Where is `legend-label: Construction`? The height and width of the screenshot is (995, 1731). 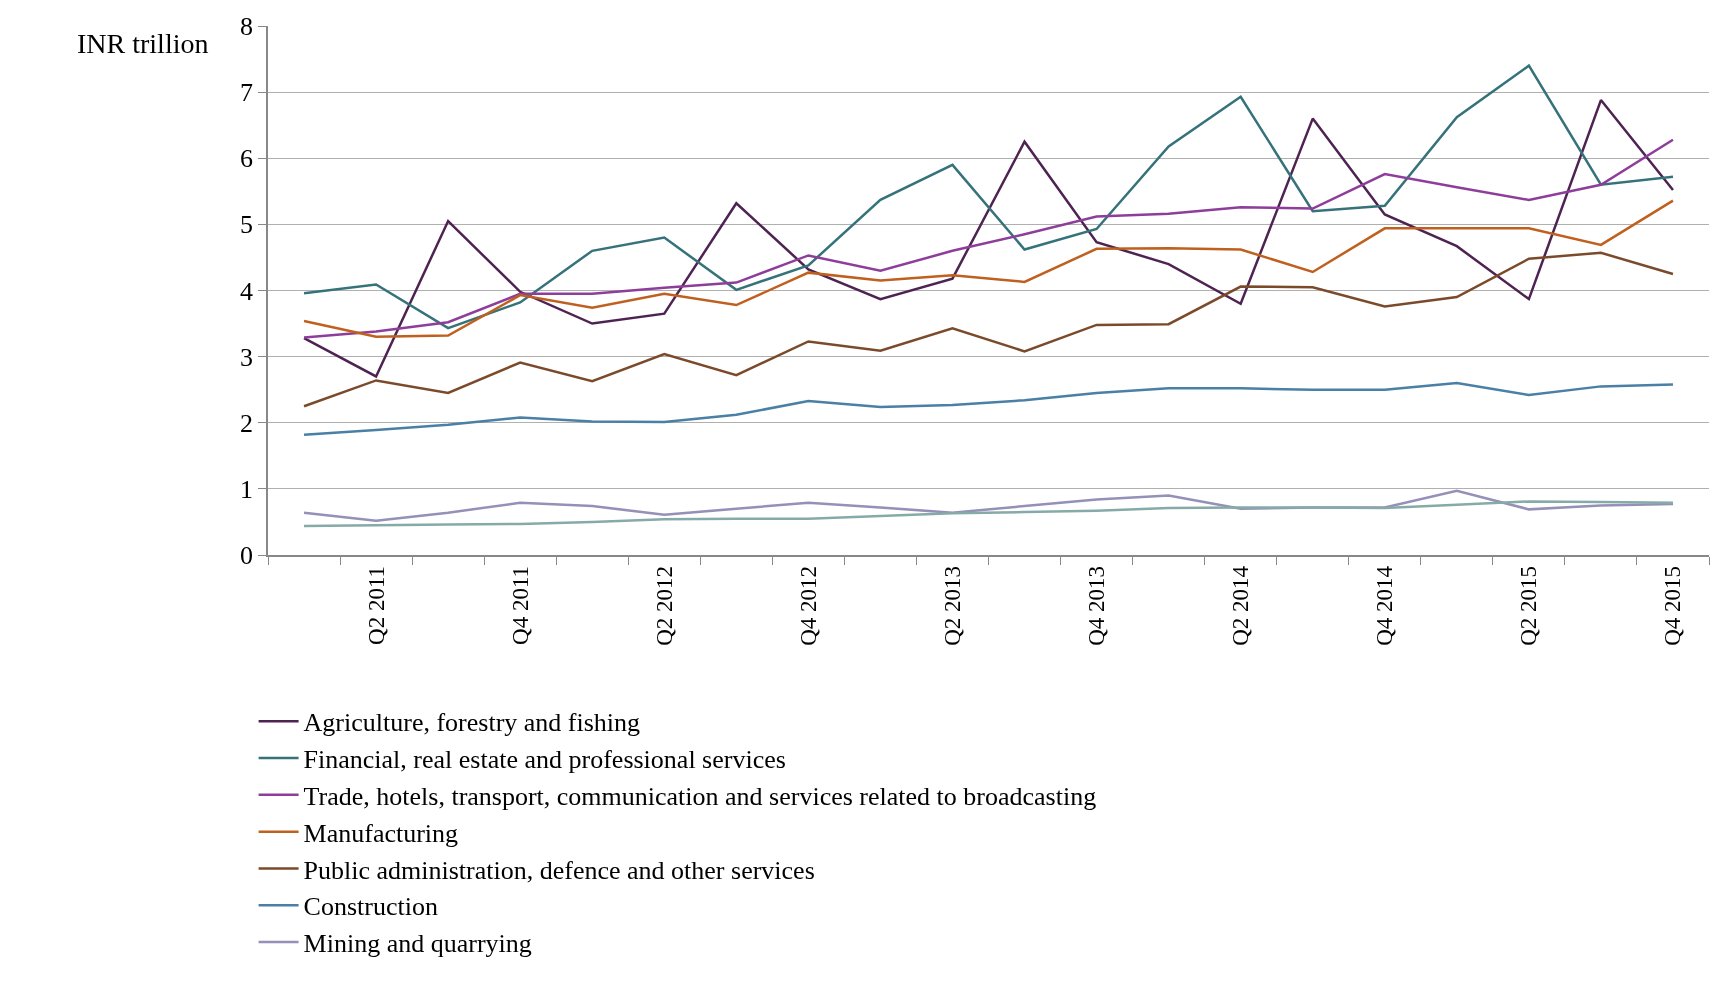
legend-label: Construction is located at coordinates (370, 907).